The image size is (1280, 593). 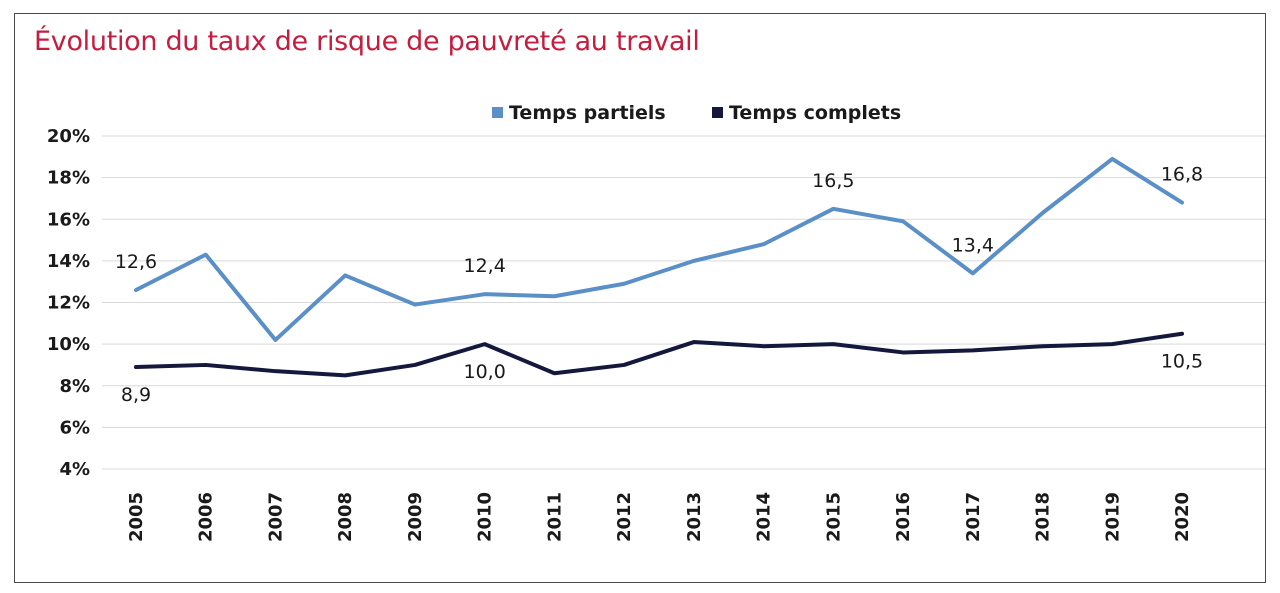 What do you see at coordinates (68, 344) in the screenshot?
I see `y-tick-label: 10%` at bounding box center [68, 344].